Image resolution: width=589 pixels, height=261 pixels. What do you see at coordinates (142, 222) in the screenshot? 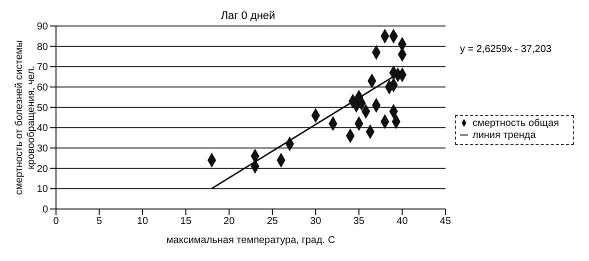
I see `x-tick-label: 10` at bounding box center [142, 222].